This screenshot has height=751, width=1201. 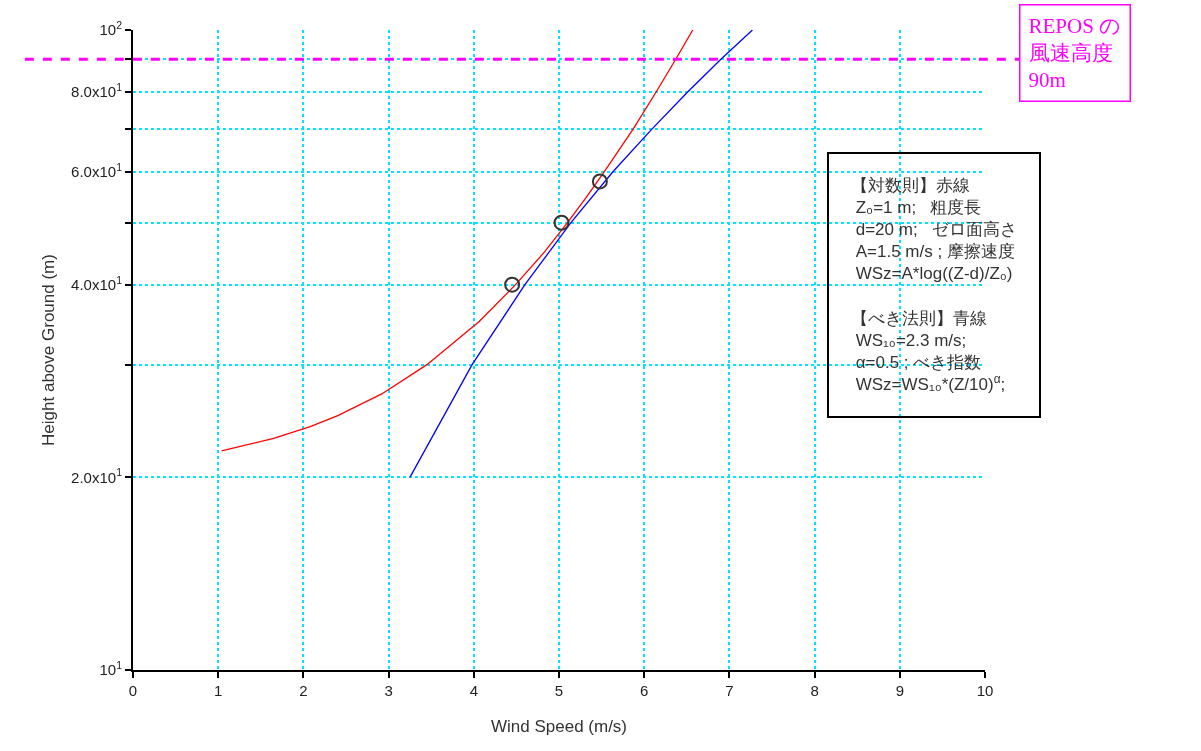 What do you see at coordinates (644, 690) in the screenshot?
I see `x-tick-label: 6` at bounding box center [644, 690].